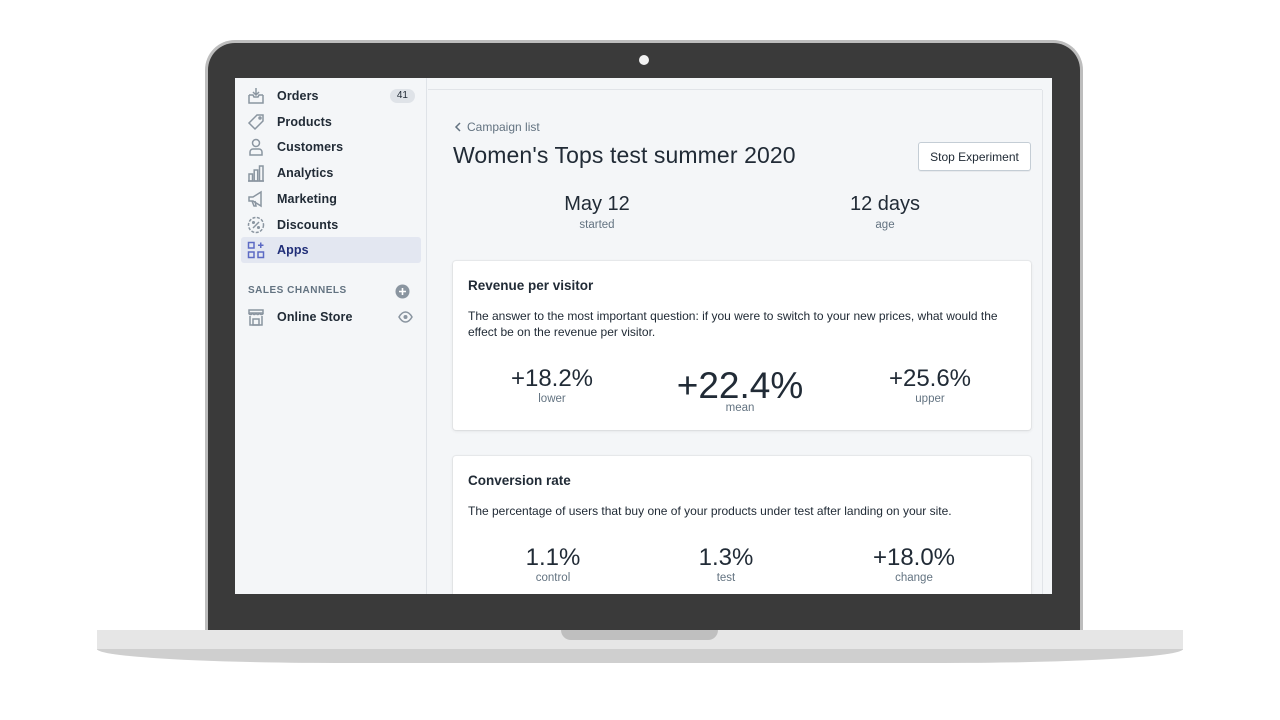  I want to click on discount-icon, so click(256, 225).